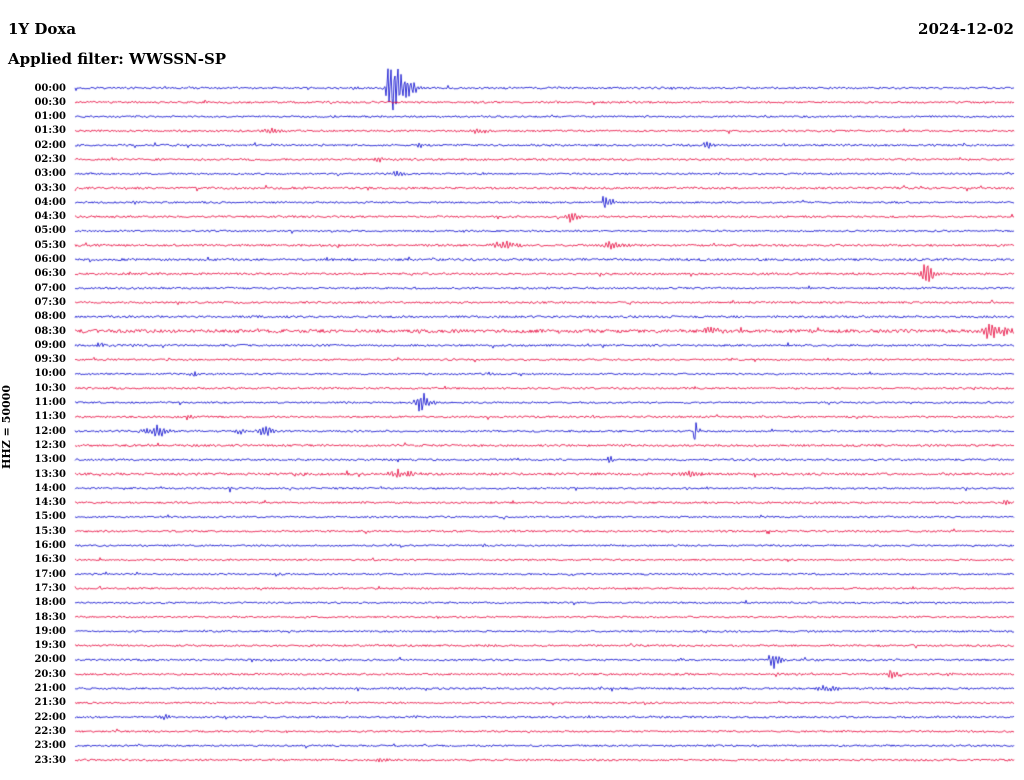  What do you see at coordinates (50, 546) in the screenshot?
I see `trace-time-label: 16:00` at bounding box center [50, 546].